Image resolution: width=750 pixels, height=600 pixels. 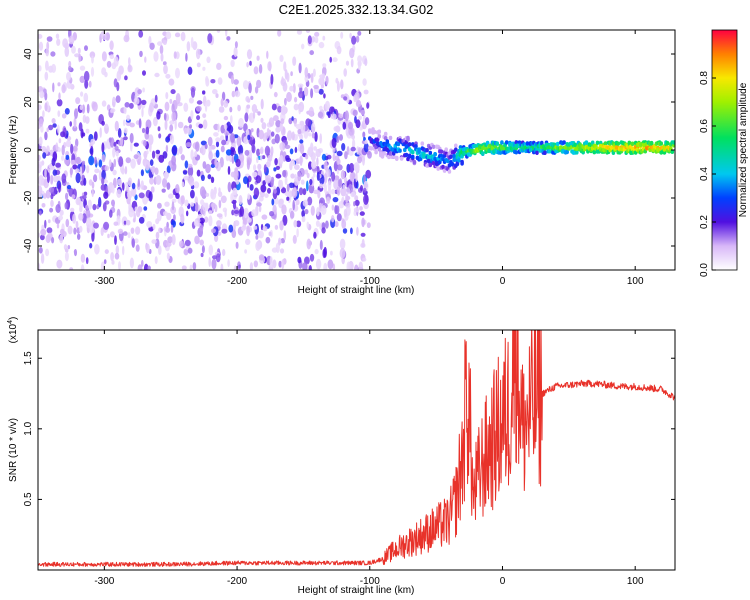 I want to click on y-tick-label: 0.5, so click(x=28, y=499).